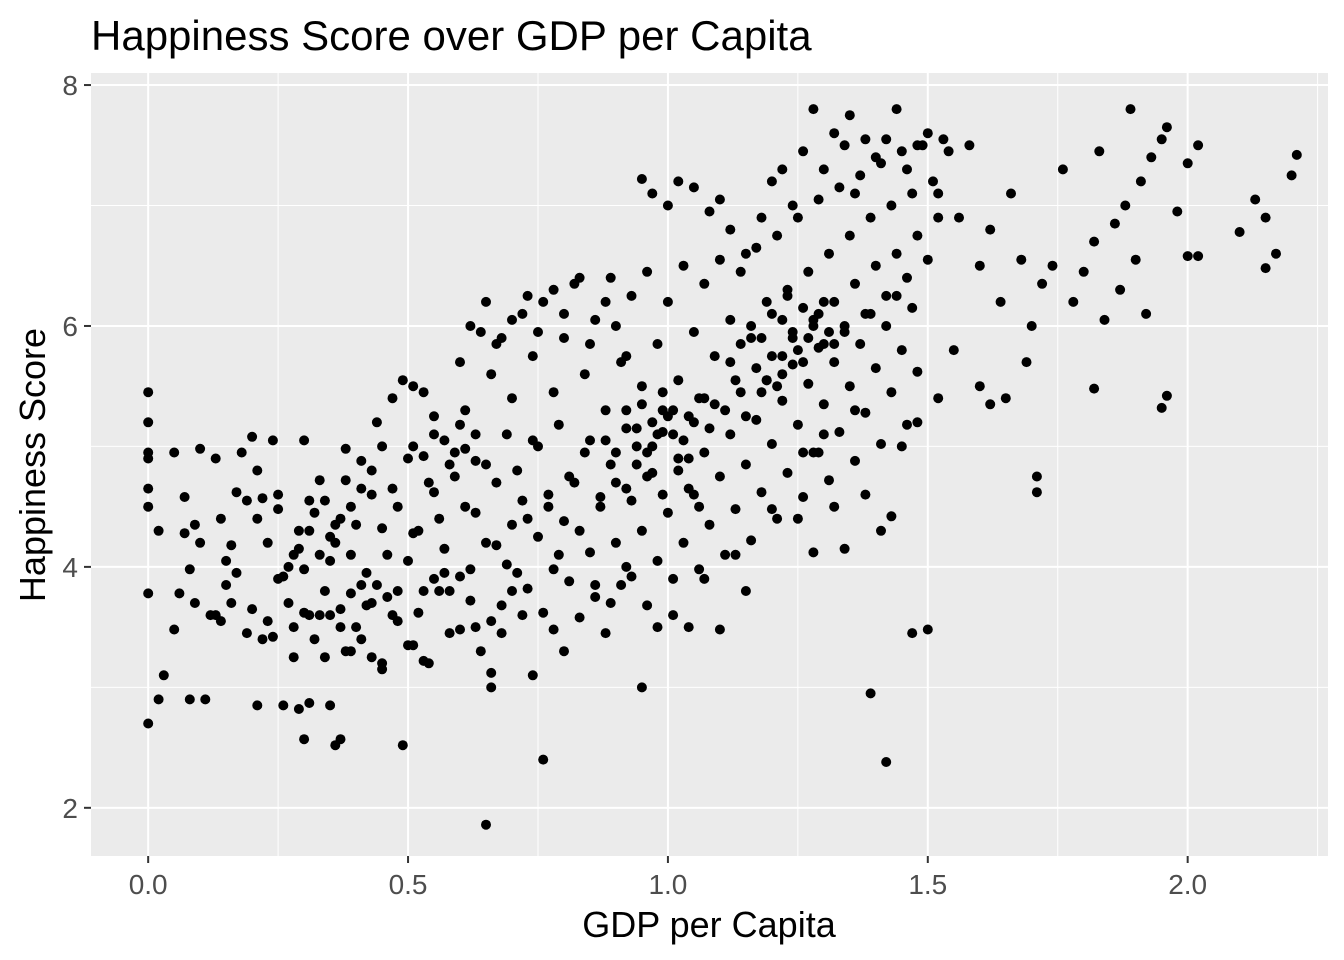 This screenshot has height=960, width=1344. What do you see at coordinates (148, 884) in the screenshot?
I see `x-tick-label: 0.0` at bounding box center [148, 884].